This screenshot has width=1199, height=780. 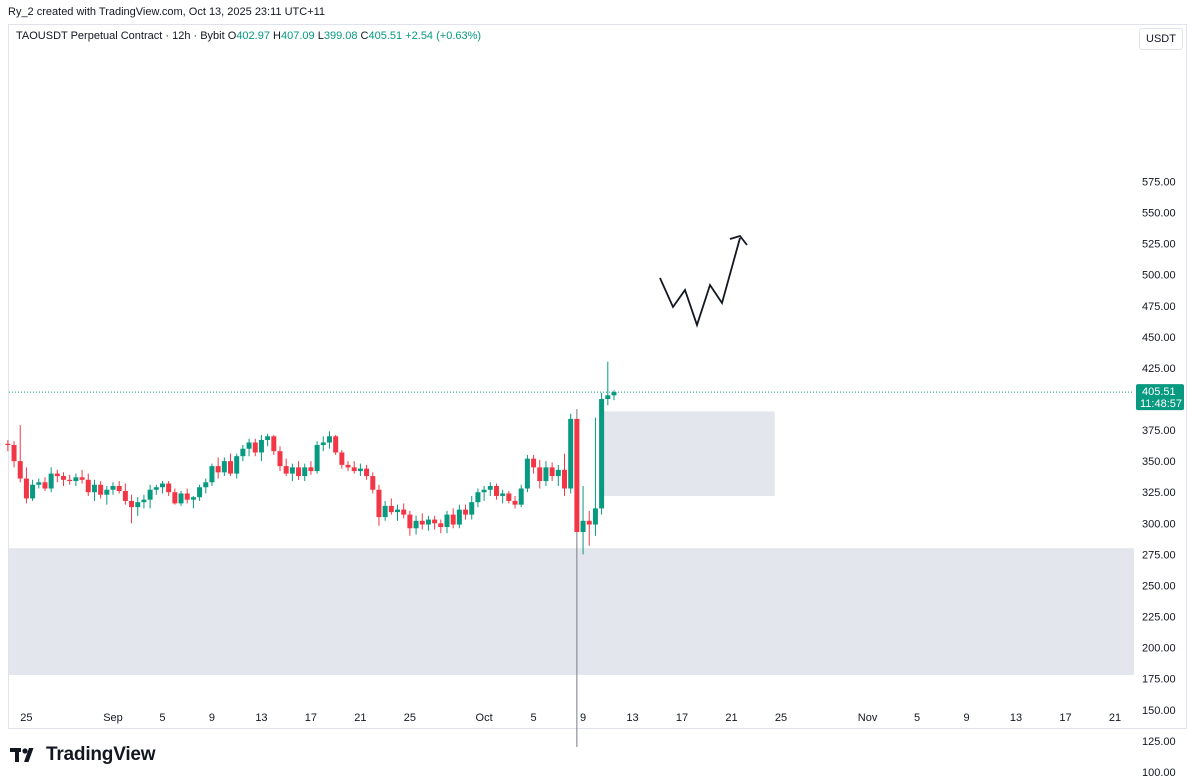 I want to click on currency-selector: USDT, so click(x=1161, y=39).